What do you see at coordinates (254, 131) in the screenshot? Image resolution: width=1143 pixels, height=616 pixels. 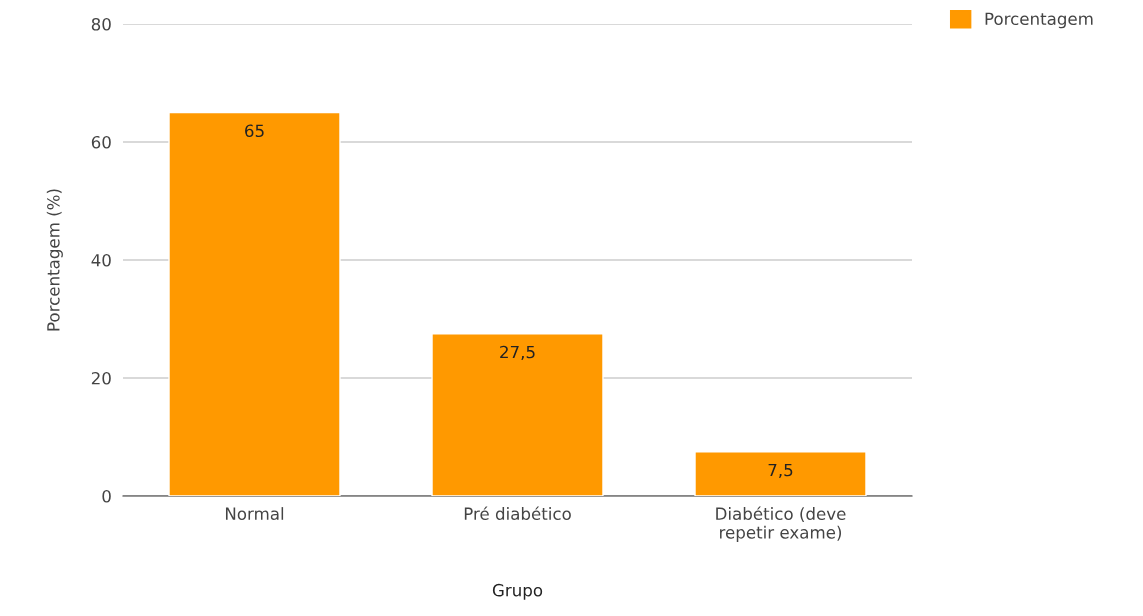 I see `data-label: 65` at bounding box center [254, 131].